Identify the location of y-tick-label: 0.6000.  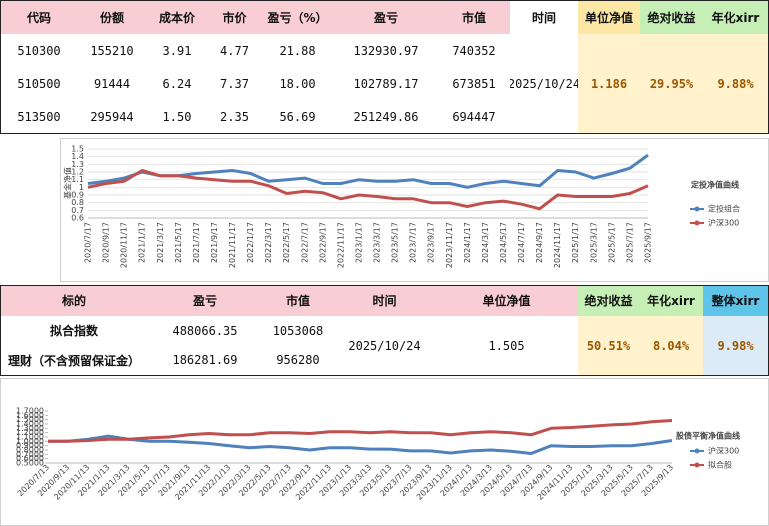
(30, 458).